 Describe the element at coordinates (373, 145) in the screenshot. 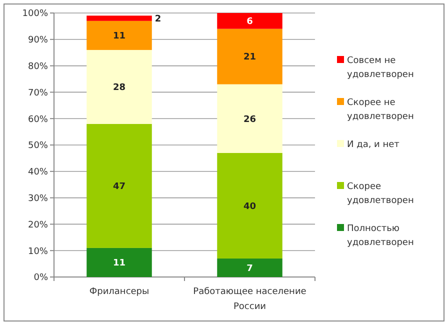

I see `legend-label: И да, и нет` at that location.